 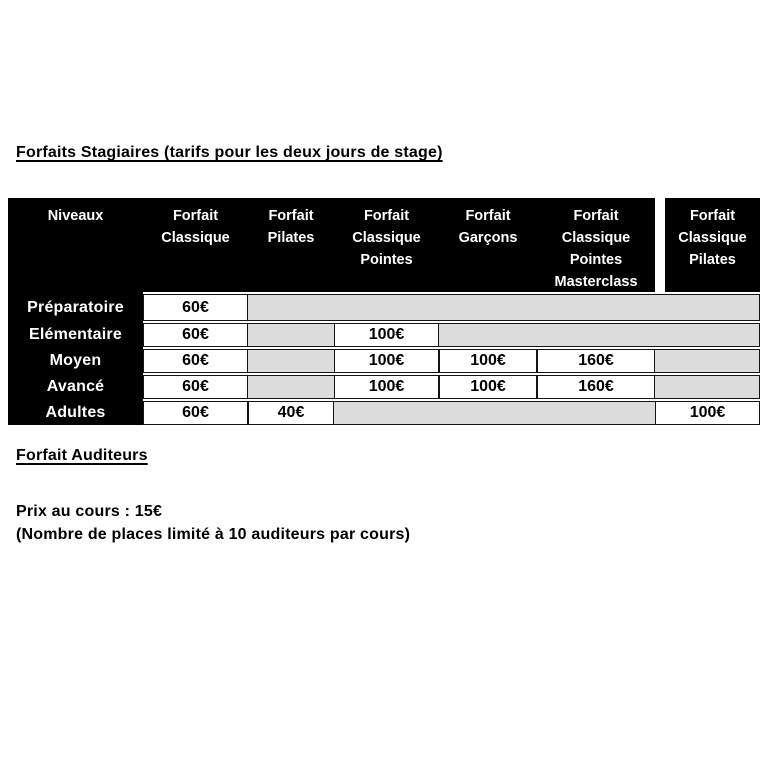 What do you see at coordinates (596, 245) in the screenshot?
I see `header-cell-forfait-classique-pointes-masterclass: Forfait Classique Pointes Masterclass` at bounding box center [596, 245].